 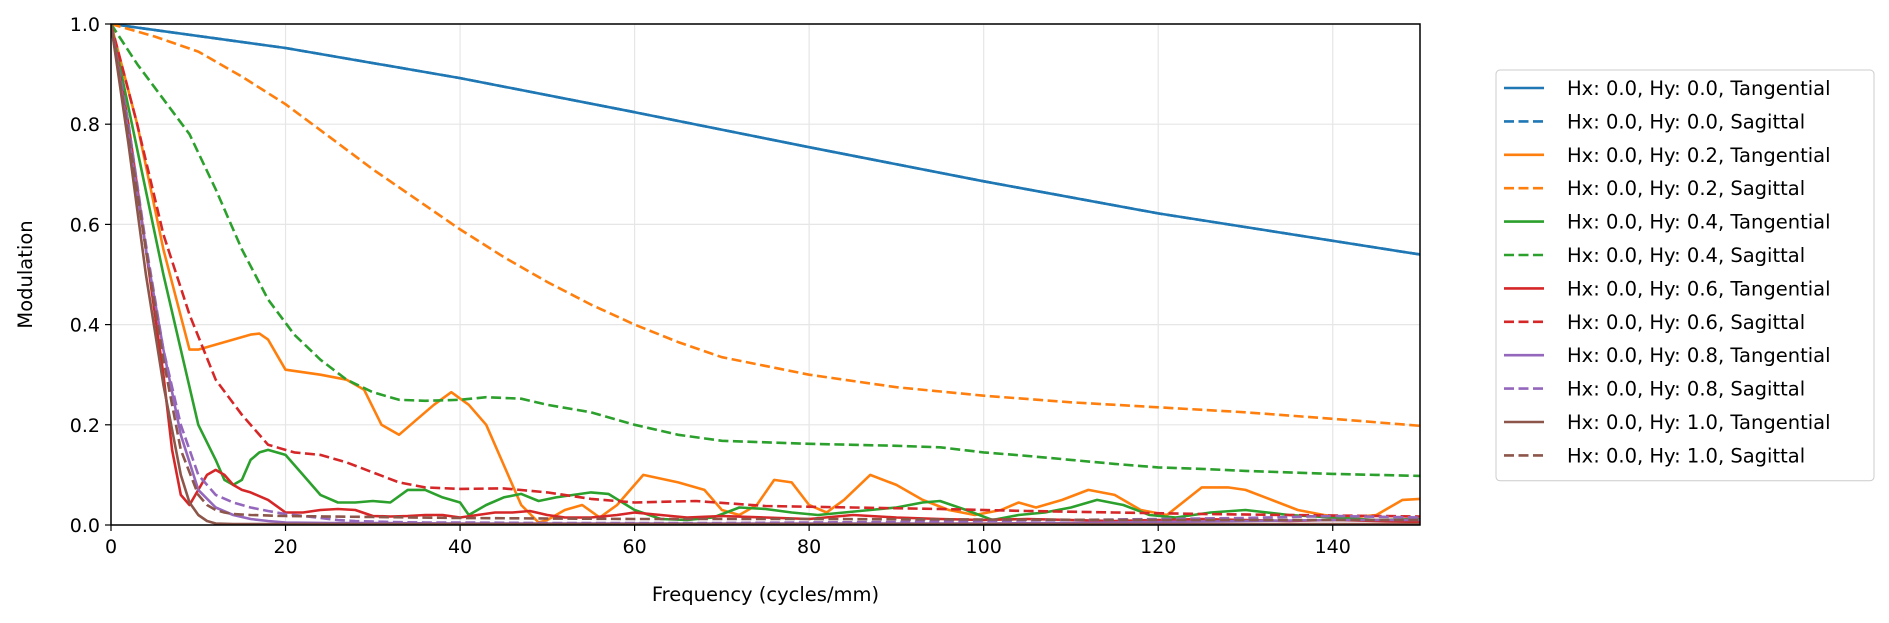 I want to click on y-tick-label: 0.0, so click(x=85, y=526).